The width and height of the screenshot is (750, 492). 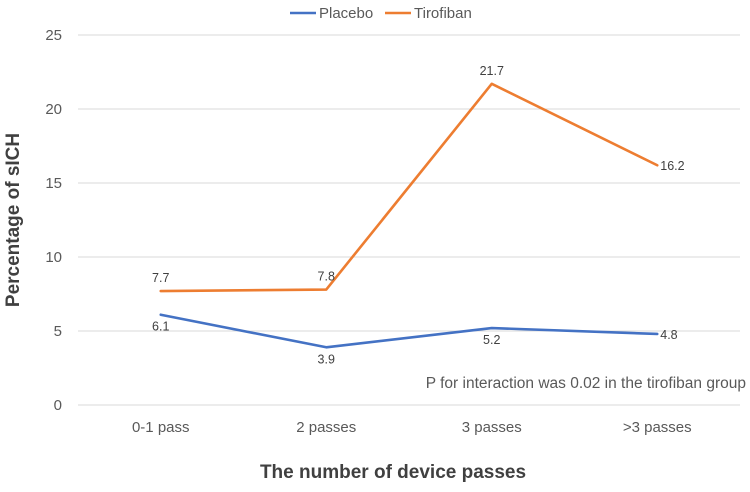 I want to click on legend-item-tirofiban: Tirofiban, so click(x=428, y=13).